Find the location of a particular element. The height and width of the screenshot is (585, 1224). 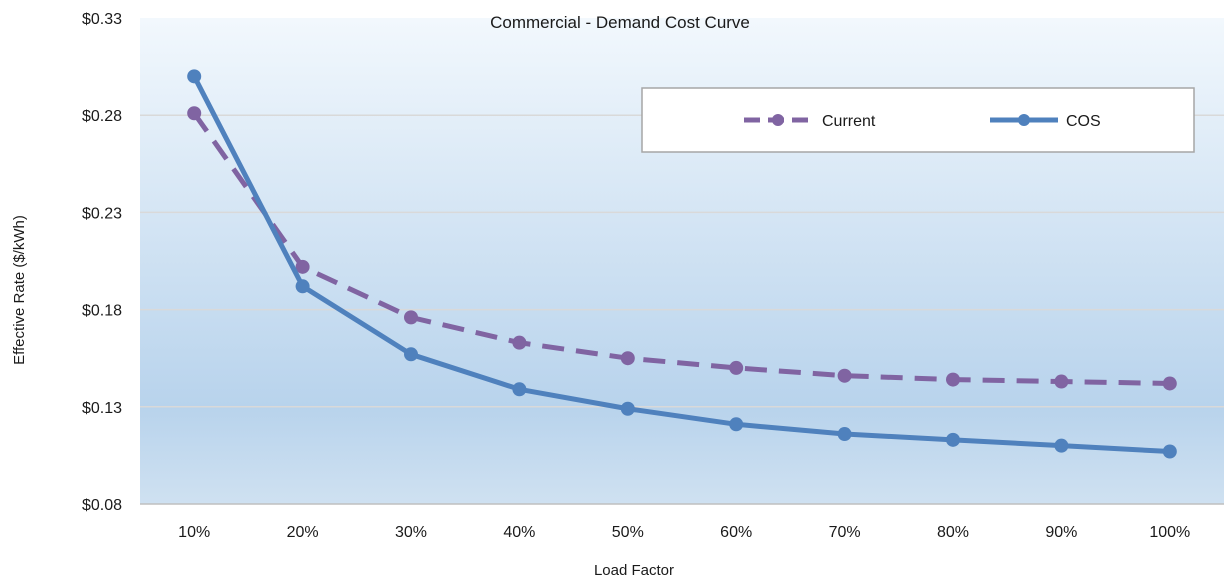

legend-cos-marker is located at coordinates (1024, 120).